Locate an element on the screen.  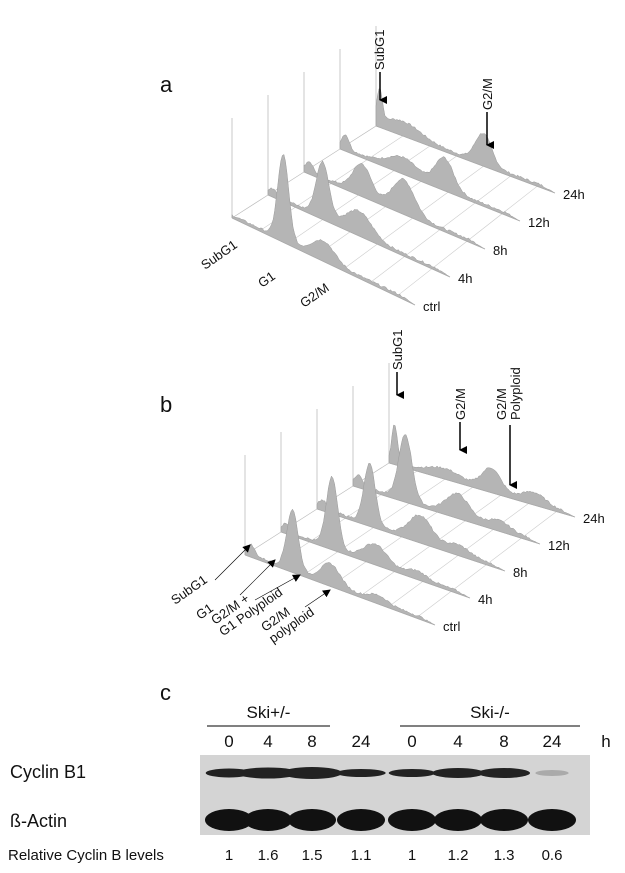
relative-value: 1.6 is located at coordinates (268, 855).